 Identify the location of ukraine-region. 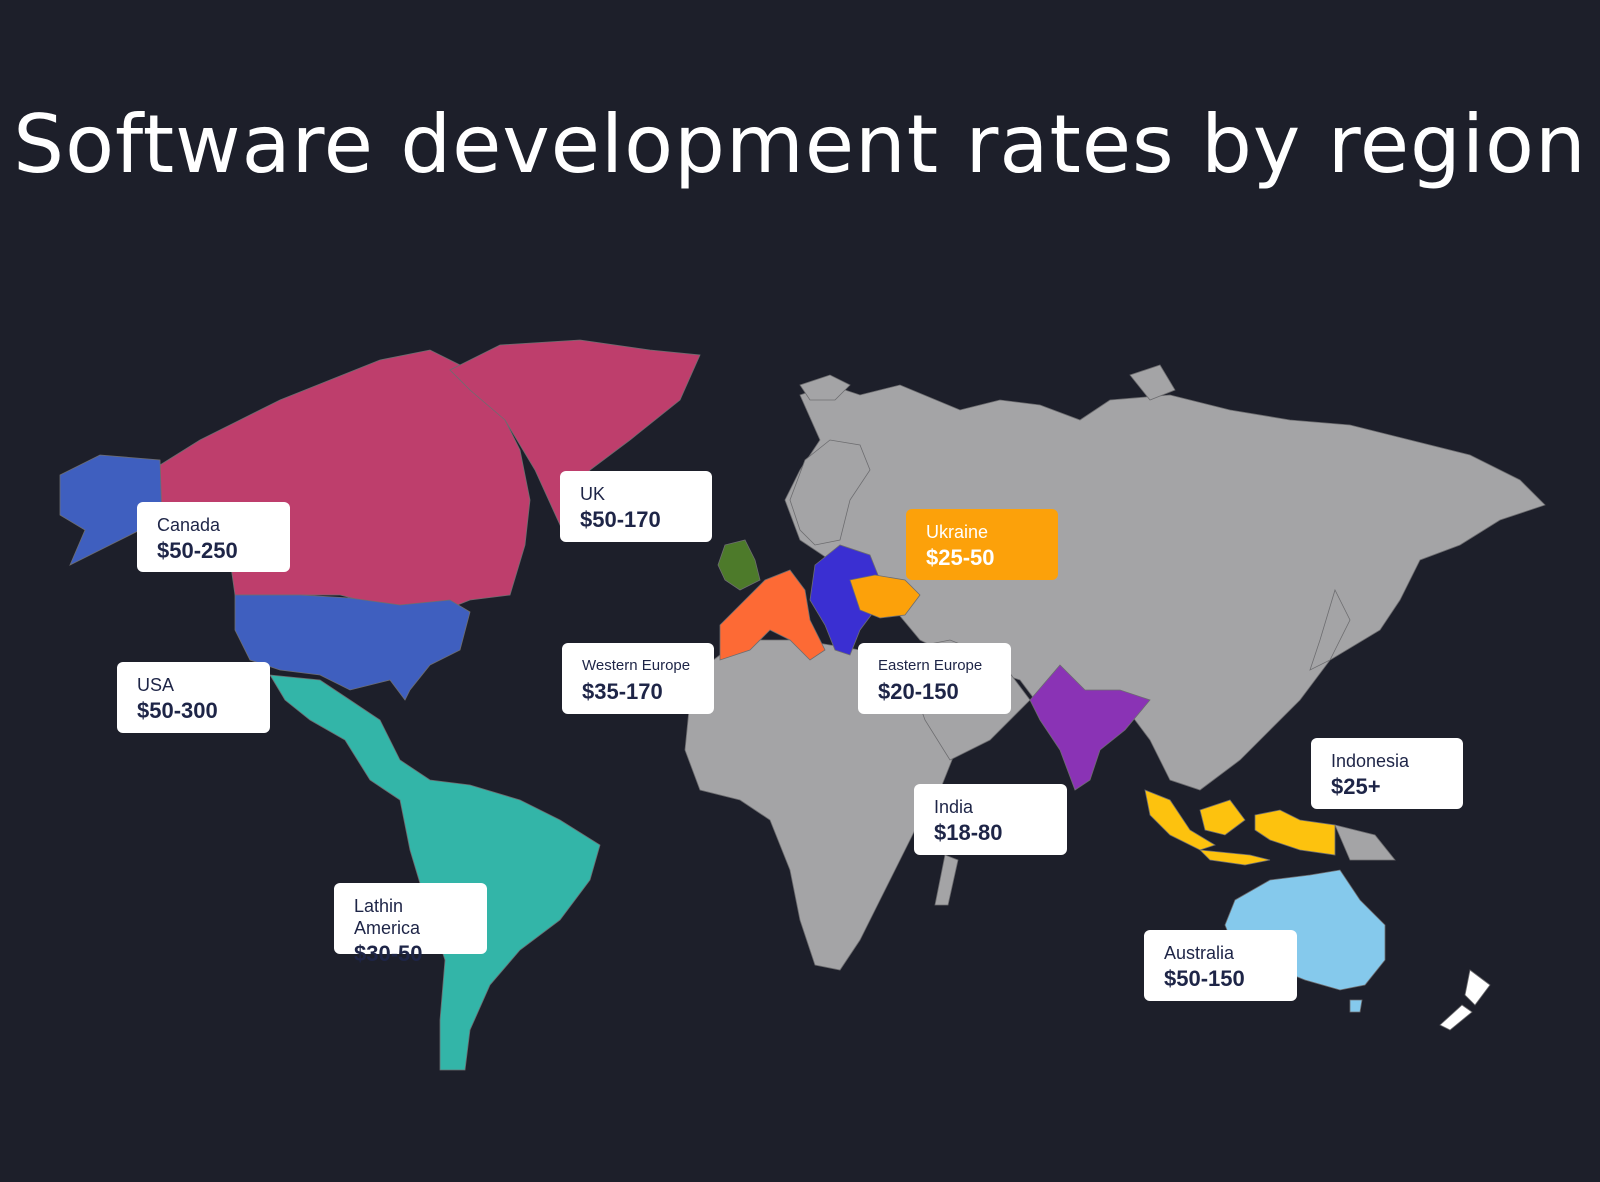
(885, 596).